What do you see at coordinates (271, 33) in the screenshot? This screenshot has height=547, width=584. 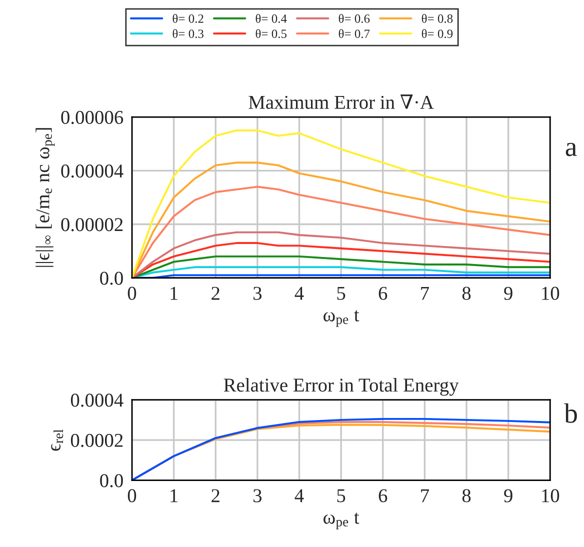 I see `legend-label: θ= 0.5` at bounding box center [271, 33].